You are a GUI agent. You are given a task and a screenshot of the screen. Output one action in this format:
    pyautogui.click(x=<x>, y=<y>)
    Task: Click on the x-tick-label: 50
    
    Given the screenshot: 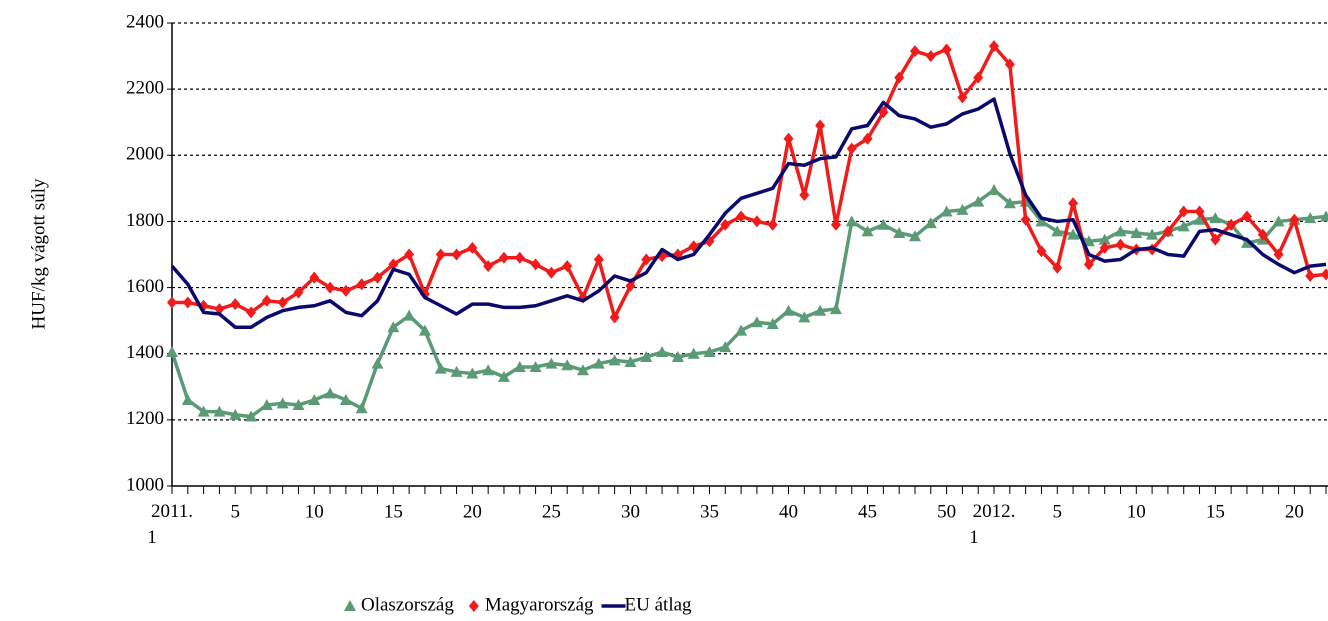 What is the action you would take?
    pyautogui.click(x=946, y=511)
    